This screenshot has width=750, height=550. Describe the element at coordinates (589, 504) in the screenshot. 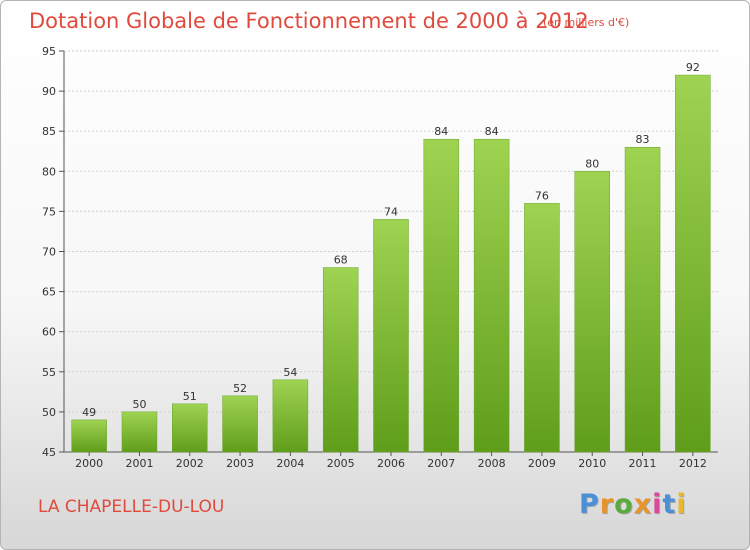

I see `logo-letter: P` at that location.